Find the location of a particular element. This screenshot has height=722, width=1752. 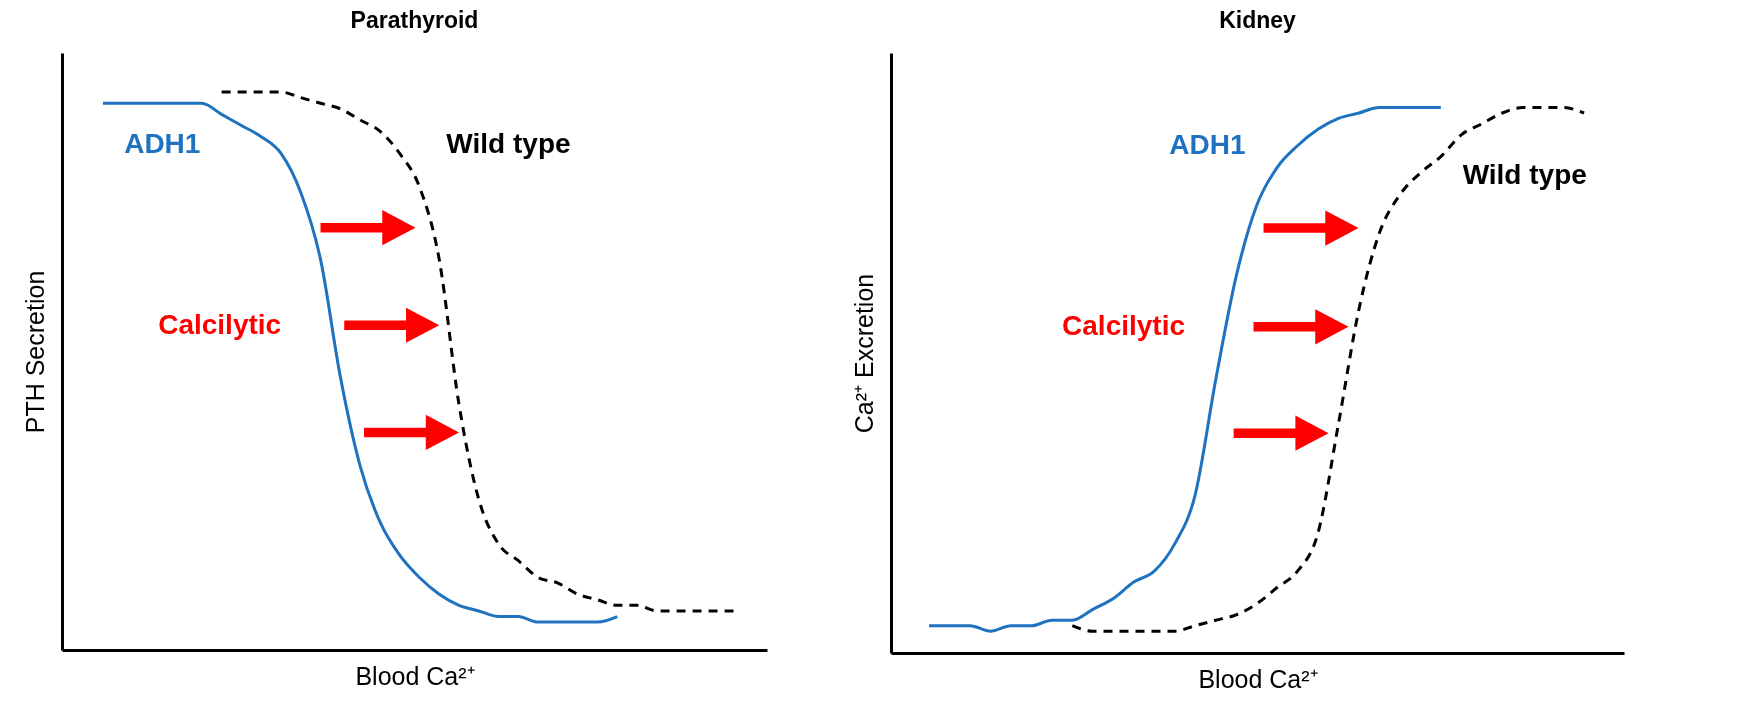

chart-title: Kidney is located at coordinates (1258, 20).